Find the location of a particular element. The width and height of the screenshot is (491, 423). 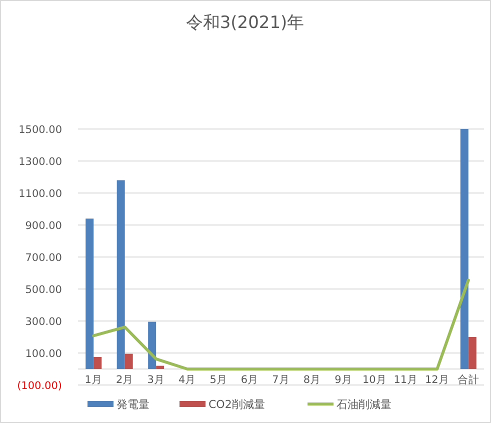

y-tick-label: 1500.00 is located at coordinates (40, 130).